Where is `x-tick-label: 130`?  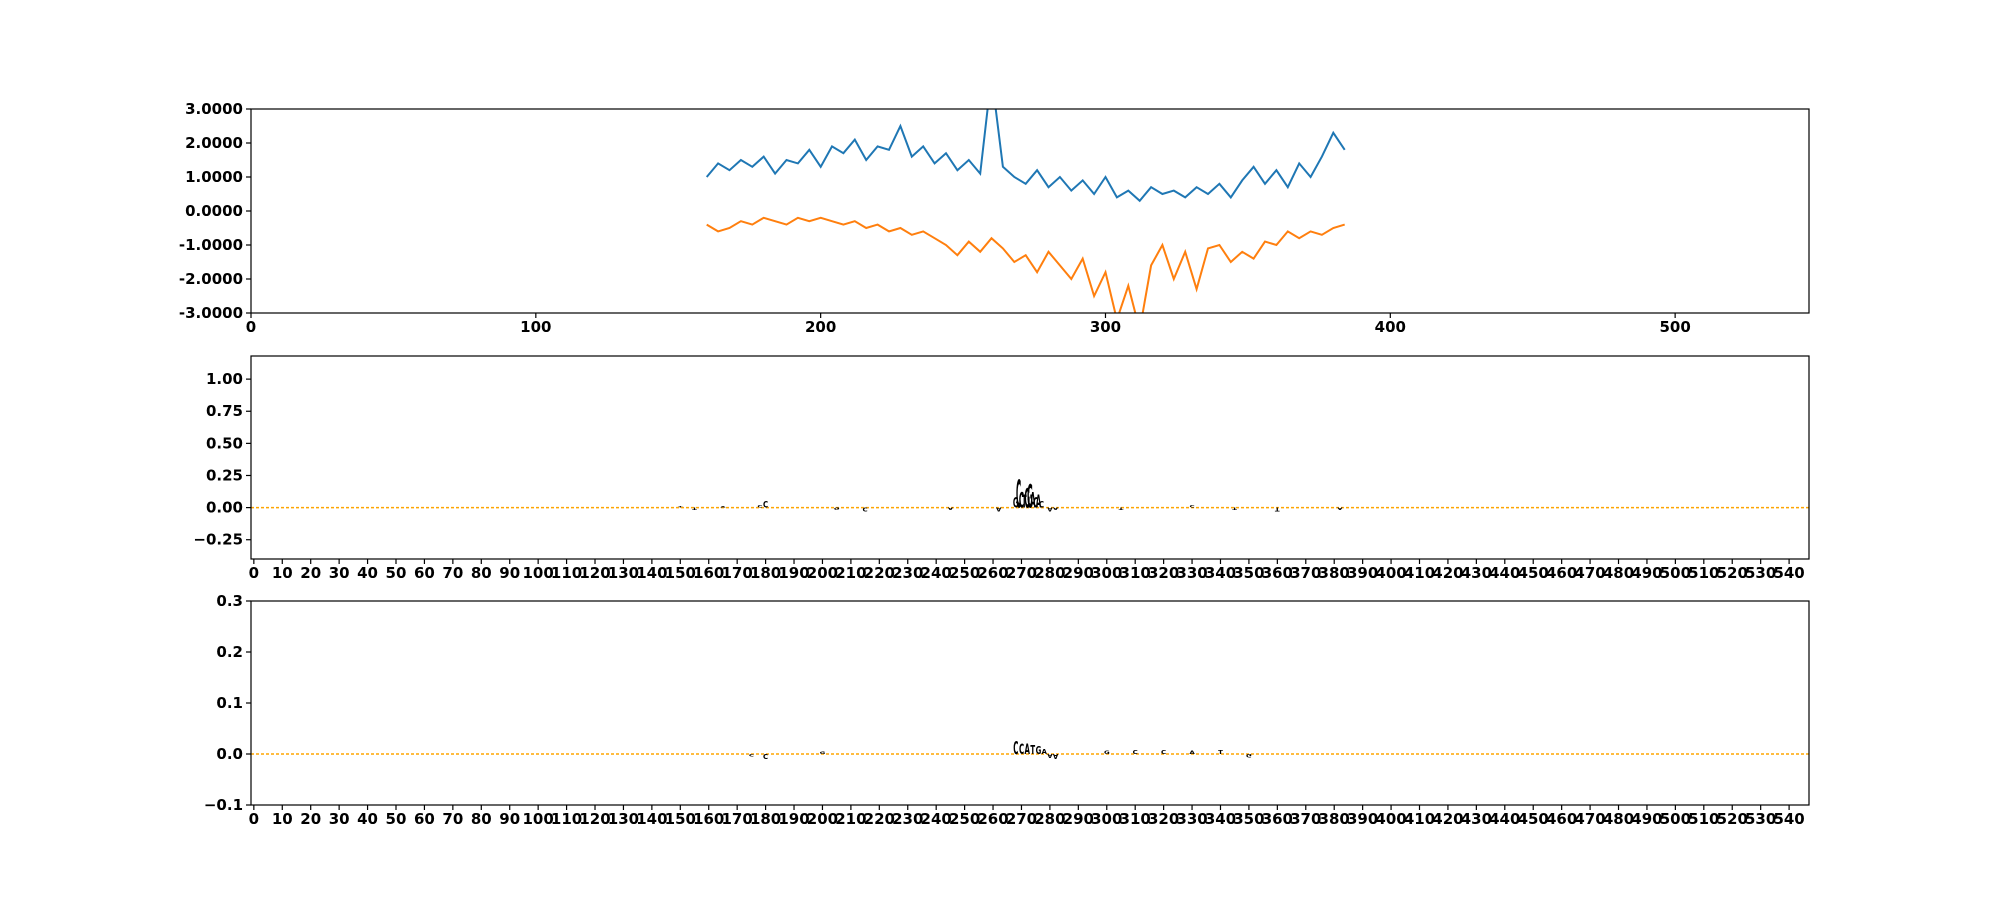
x-tick-label: 130 is located at coordinates (623, 573).